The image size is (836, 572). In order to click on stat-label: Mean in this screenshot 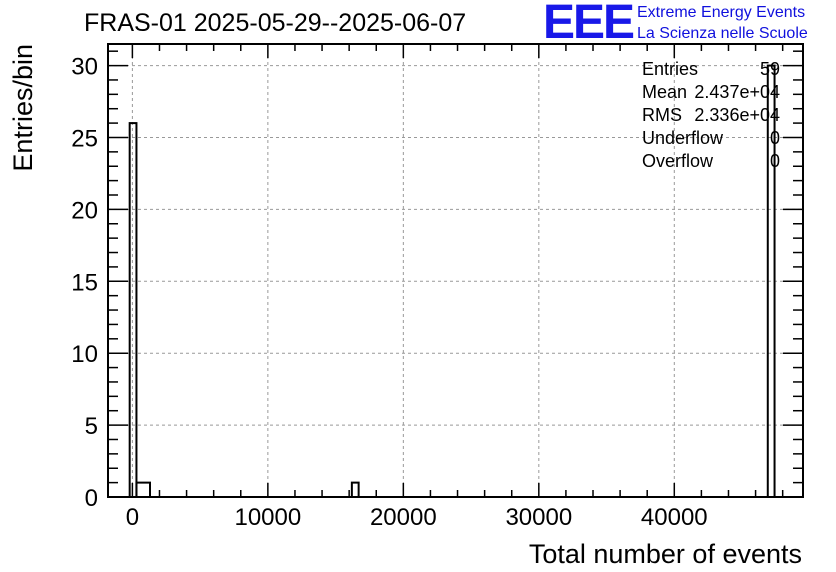, I will do `click(665, 92)`.